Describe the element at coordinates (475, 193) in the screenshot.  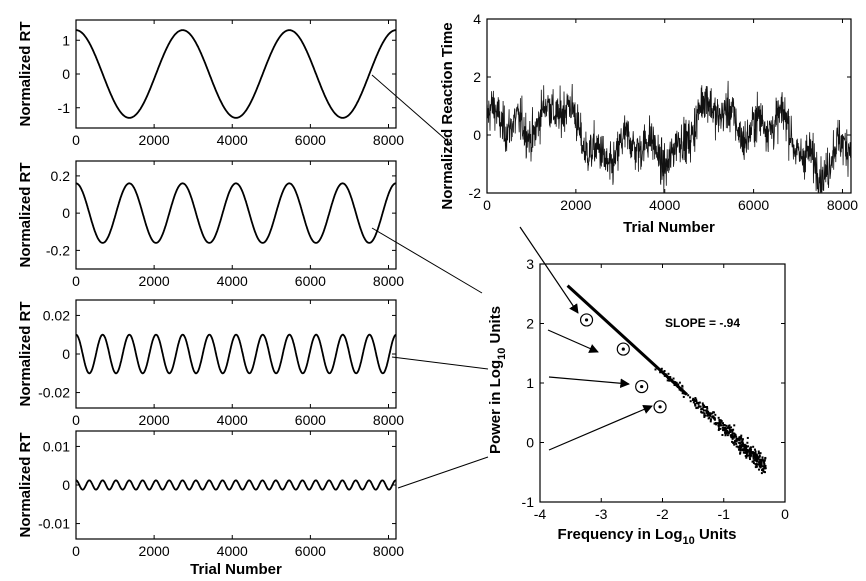
I see `y-tick-label: -2` at that location.